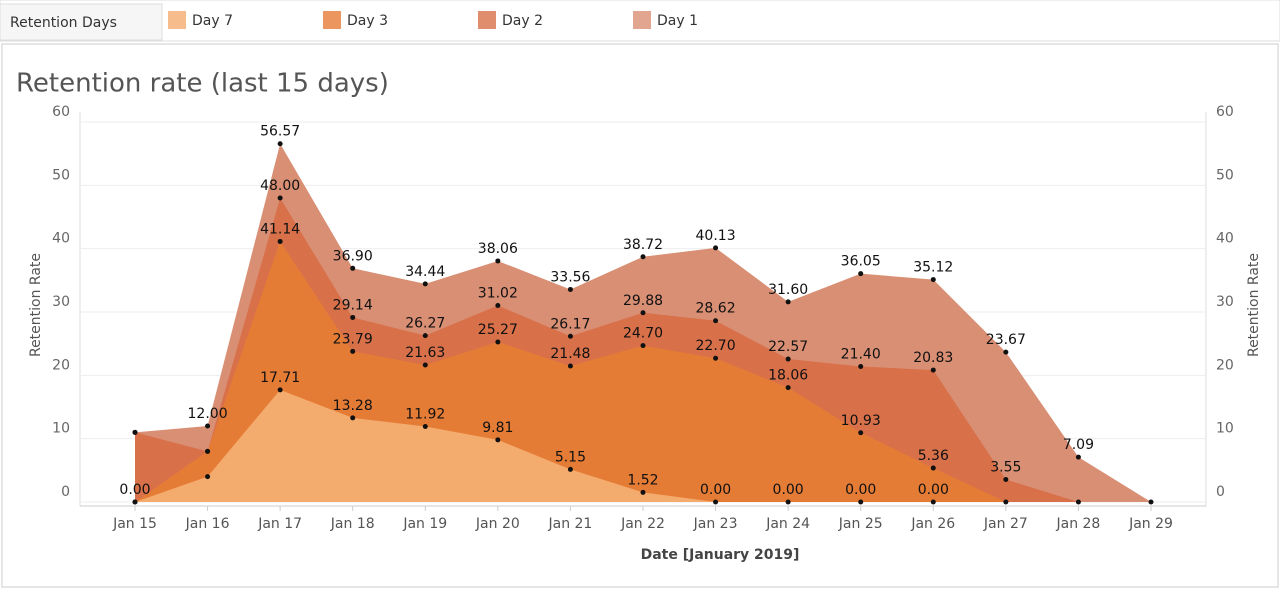 The height and width of the screenshot is (593, 1280). Describe the element at coordinates (352, 524) in the screenshot. I see `x-tick-label: Jan 18` at that location.